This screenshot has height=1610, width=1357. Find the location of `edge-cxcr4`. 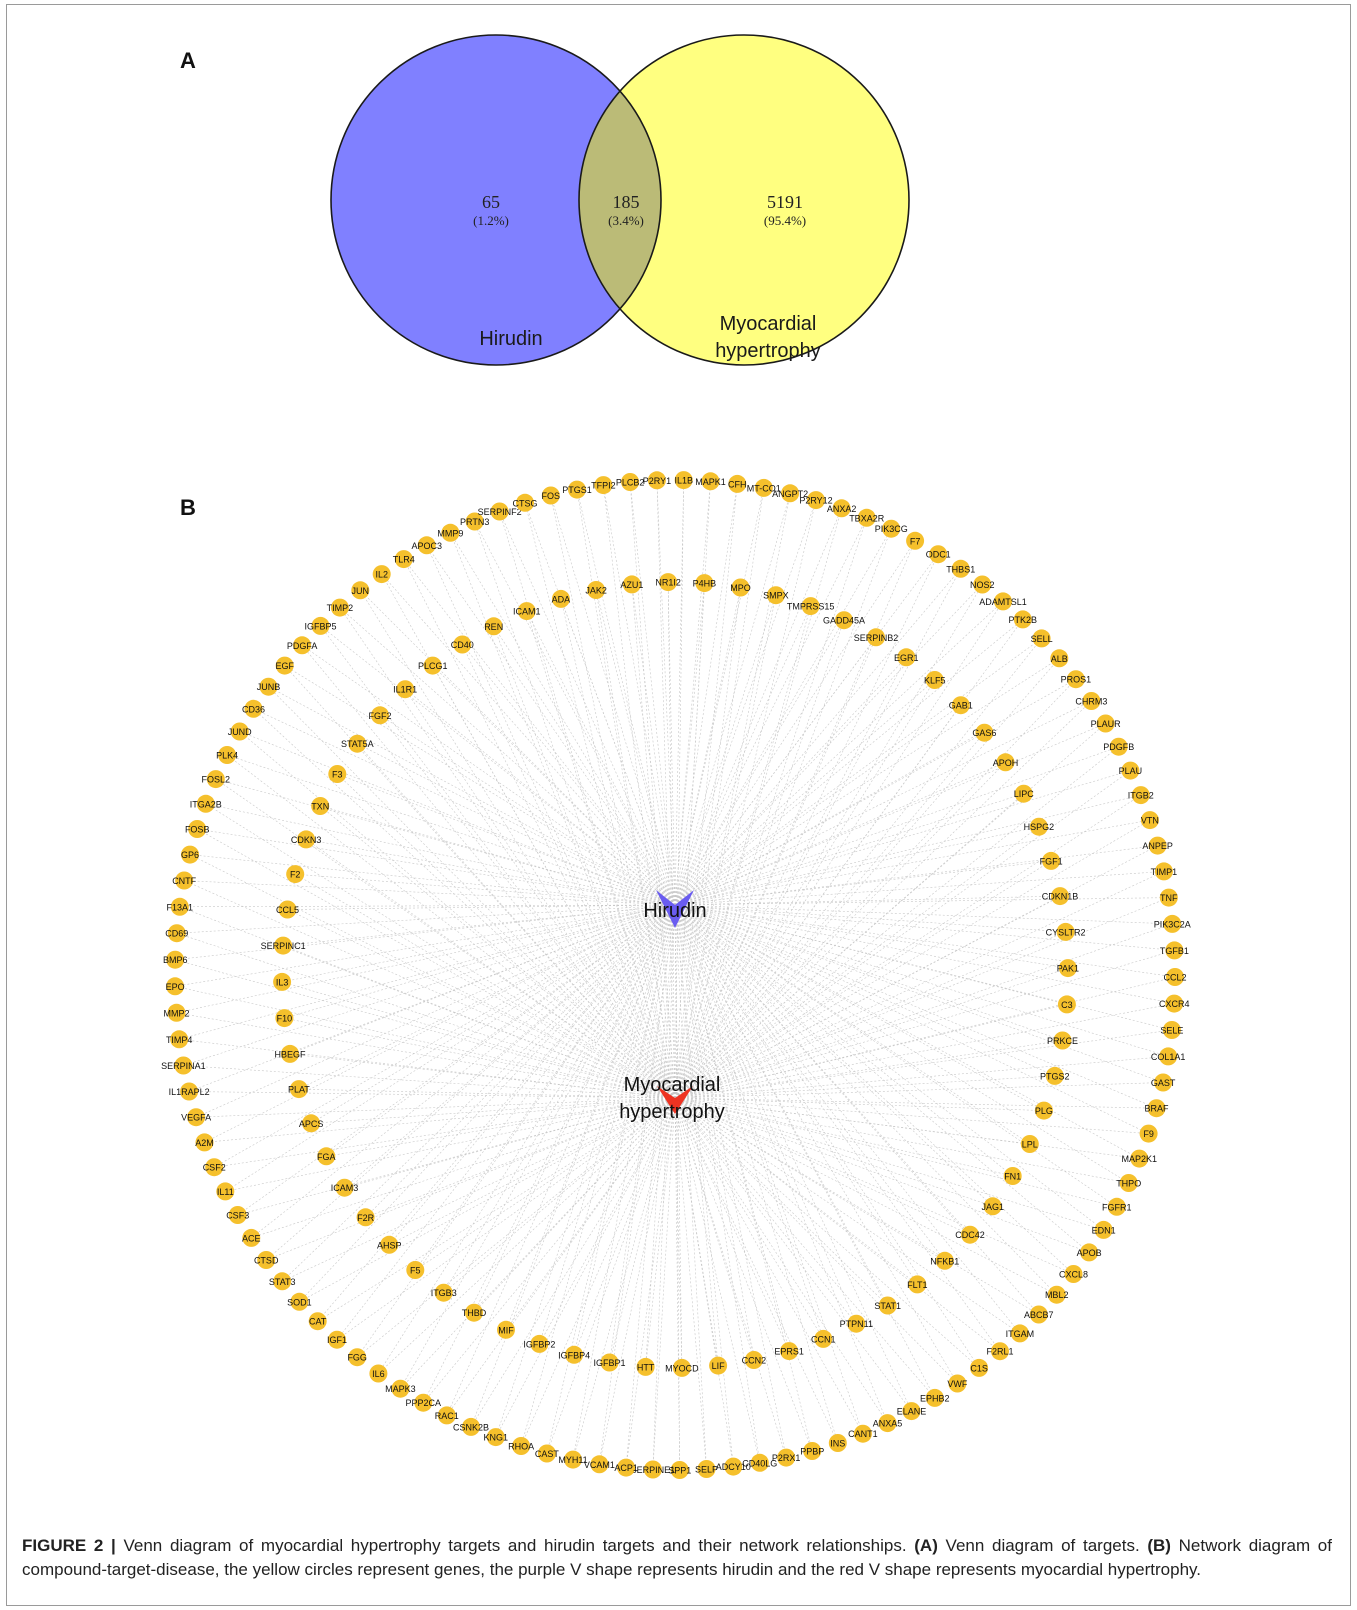

edge-cxcr4 is located at coordinates (924, 1051).